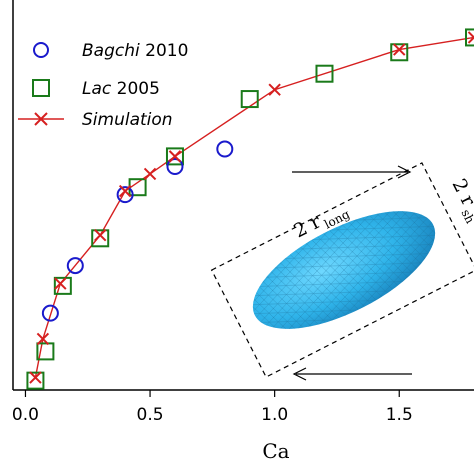  What do you see at coordinates (461, 192) in the screenshot?
I see `label-short-main: 2 r` at bounding box center [461, 192].